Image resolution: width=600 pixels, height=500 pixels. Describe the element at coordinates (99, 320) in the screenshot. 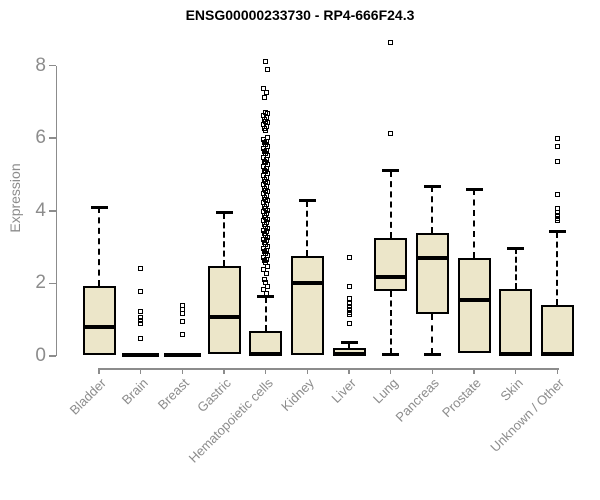

I see `box-bladder` at that location.